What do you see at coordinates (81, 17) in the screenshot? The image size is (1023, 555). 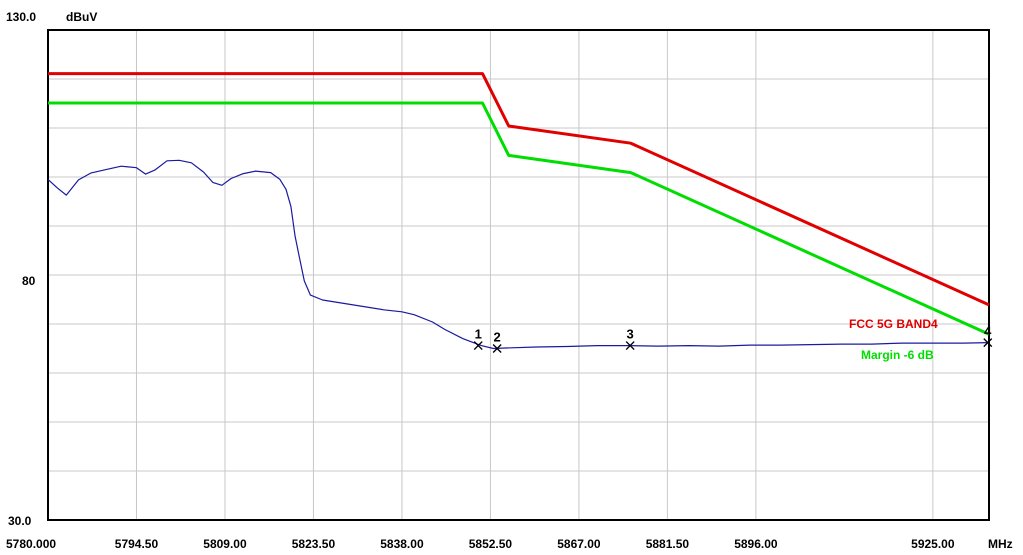 I see `y-unit-label: dBuV` at bounding box center [81, 17].